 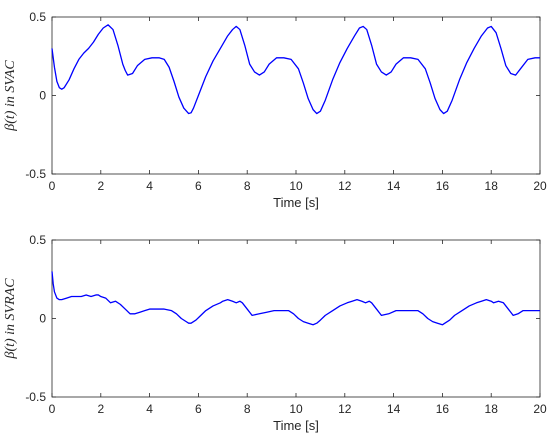 What do you see at coordinates (198, 409) in the screenshot?
I see `plot2-xtick-label: 6` at bounding box center [198, 409].